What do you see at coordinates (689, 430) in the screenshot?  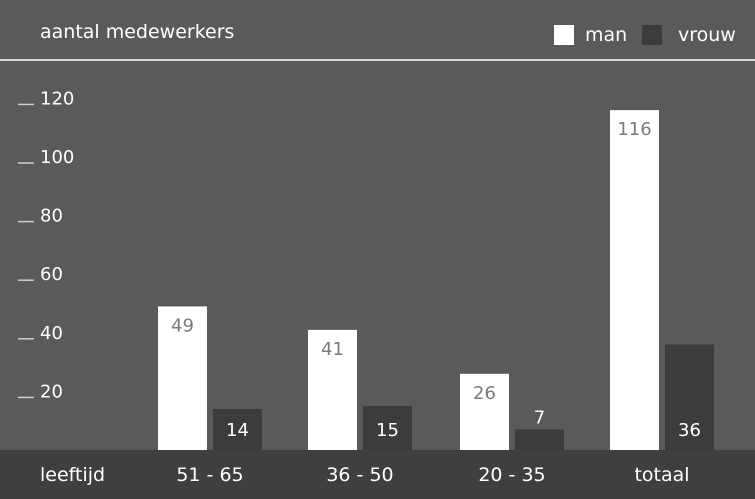 I see `data-label-vrouw: 36` at bounding box center [689, 430].